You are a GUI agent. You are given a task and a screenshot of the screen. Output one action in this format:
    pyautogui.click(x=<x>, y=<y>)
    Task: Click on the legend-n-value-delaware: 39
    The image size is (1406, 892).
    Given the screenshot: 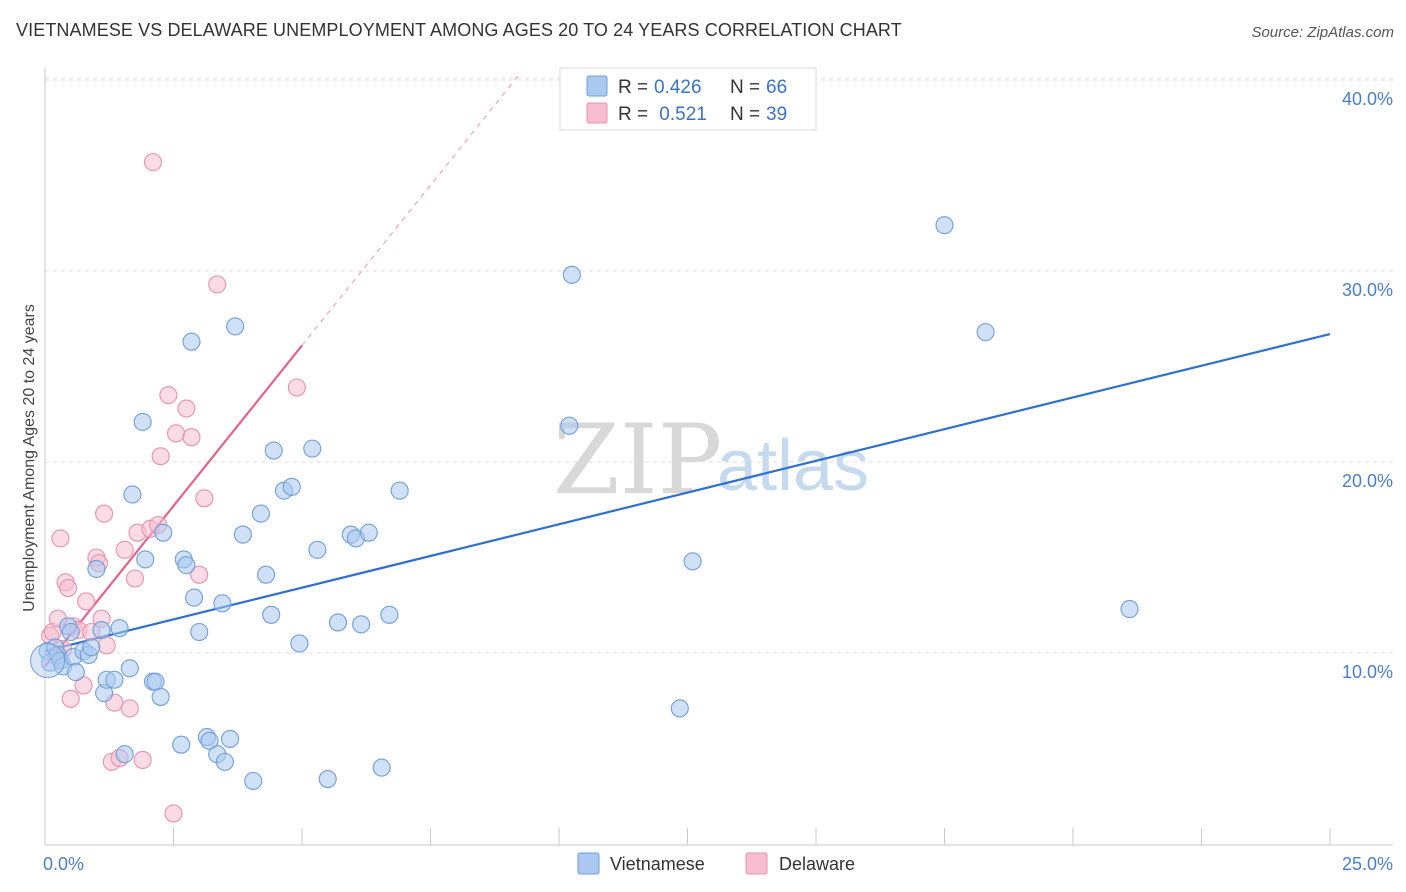 What is the action you would take?
    pyautogui.click(x=776, y=114)
    